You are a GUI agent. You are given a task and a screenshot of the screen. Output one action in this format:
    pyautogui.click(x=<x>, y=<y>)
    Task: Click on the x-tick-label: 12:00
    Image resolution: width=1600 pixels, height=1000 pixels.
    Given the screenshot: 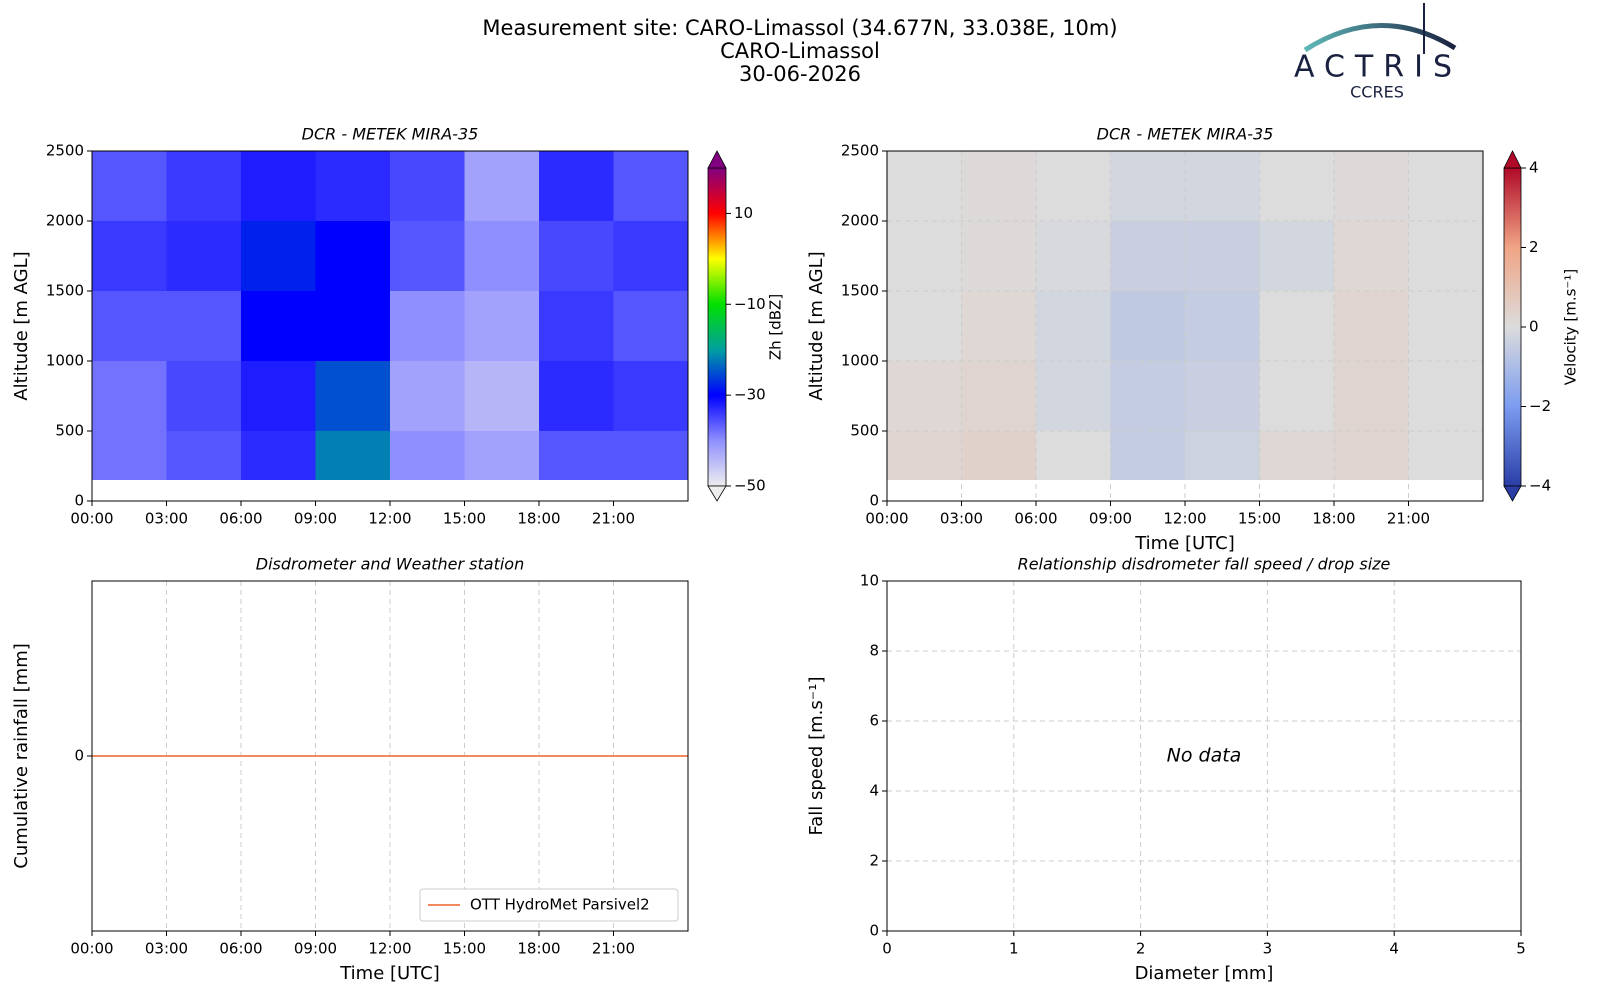 What is the action you would take?
    pyautogui.click(x=389, y=949)
    